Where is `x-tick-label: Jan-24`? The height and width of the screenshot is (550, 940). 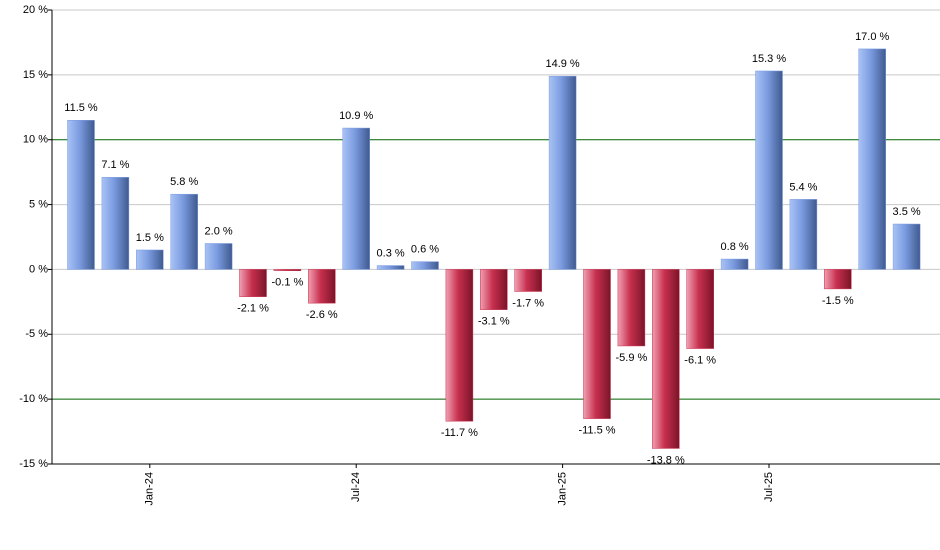 x-tick-label: Jan-24 is located at coordinates (150, 489).